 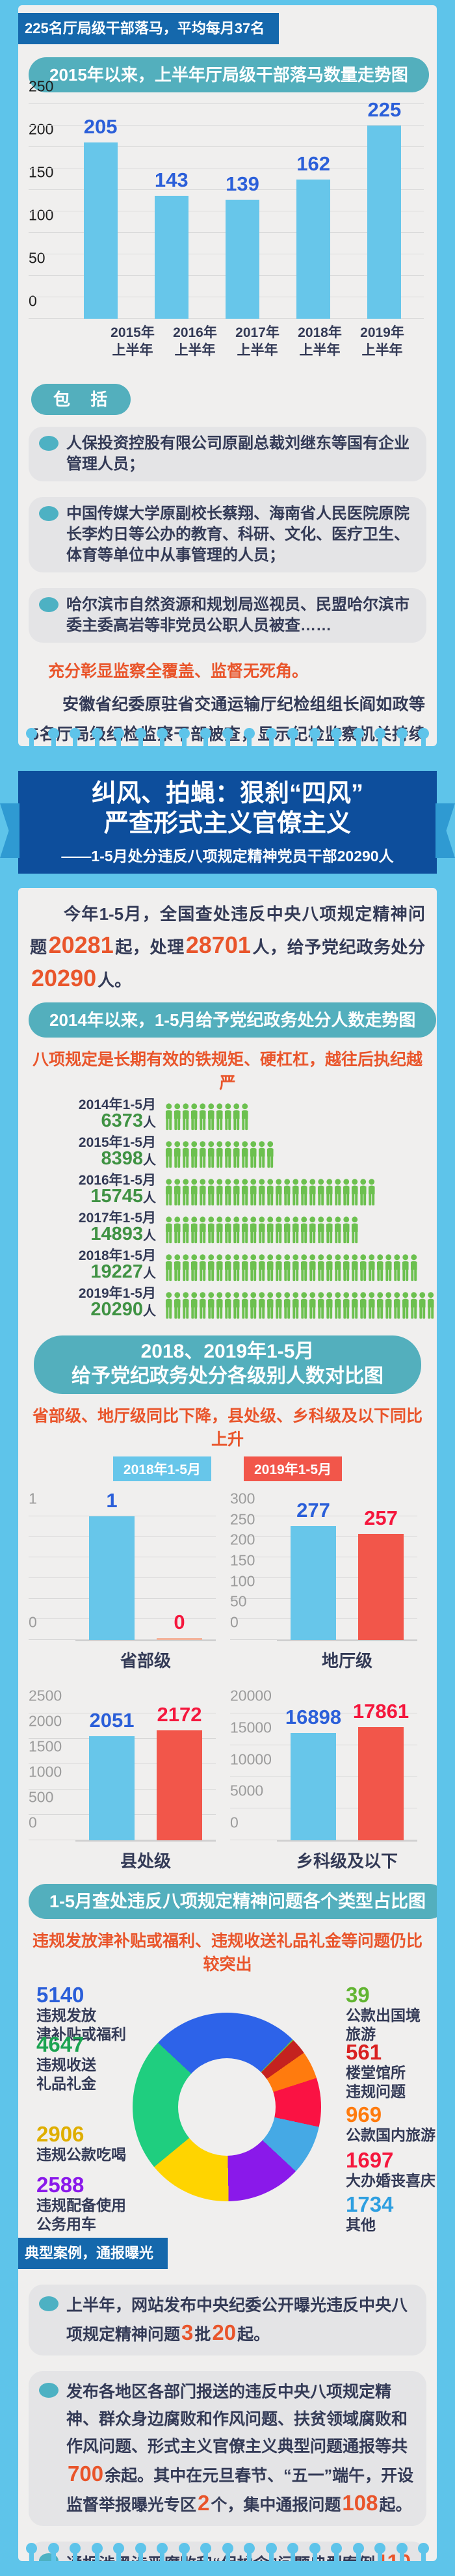 I want to click on mini-chart-plot: 300 250 200 150 100 50 0 277 257, so click(x=324, y=1565).